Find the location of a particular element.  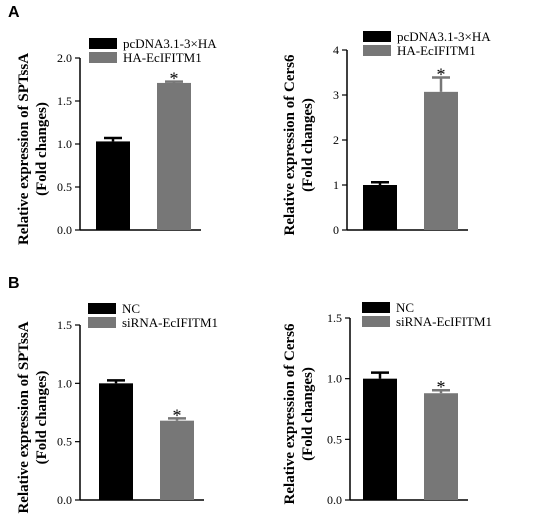

panel-label-b: B is located at coordinates (14, 283).